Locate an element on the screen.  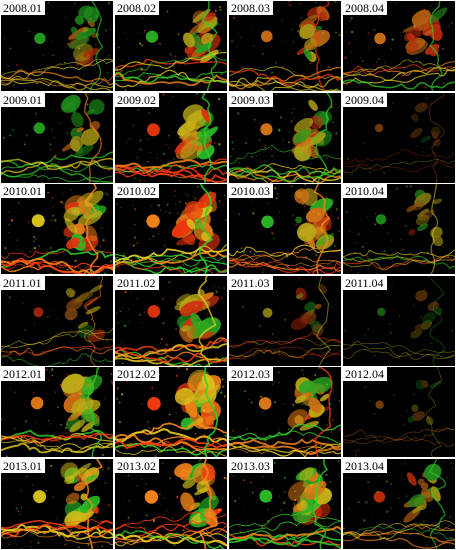
map-panel: 2009.03 is located at coordinates (285, 137).